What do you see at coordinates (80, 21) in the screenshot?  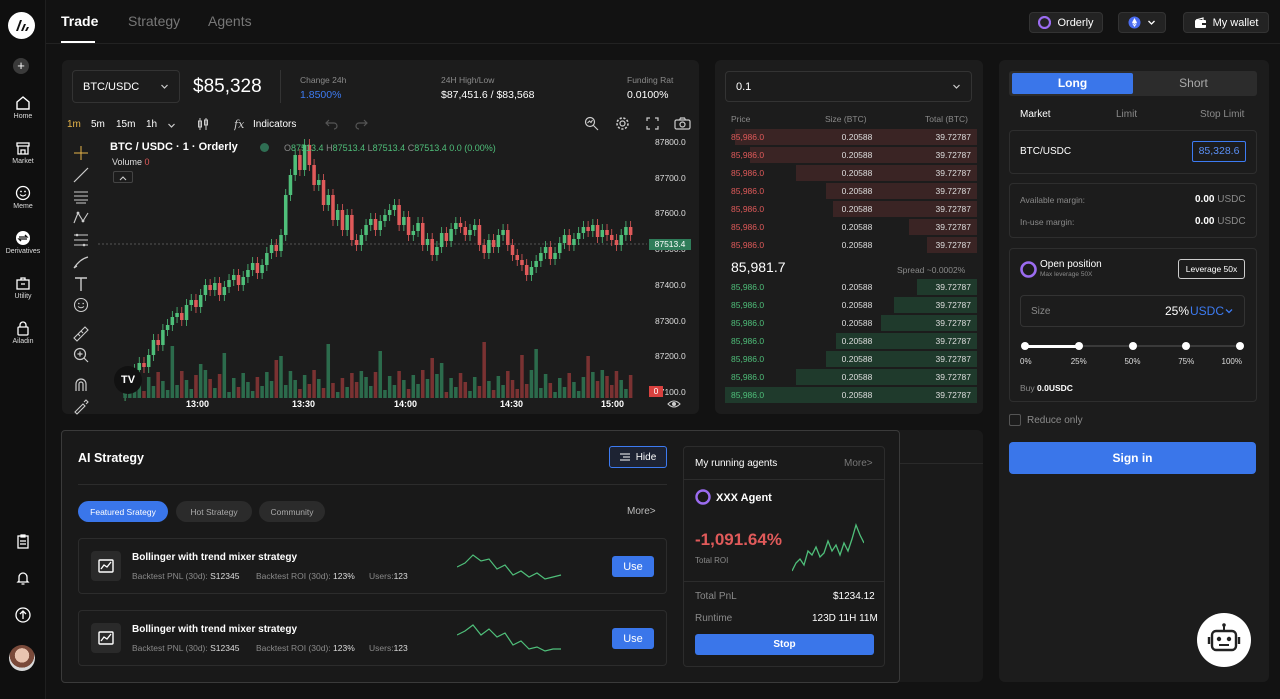 I see `tab-trade: Trade` at bounding box center [80, 21].